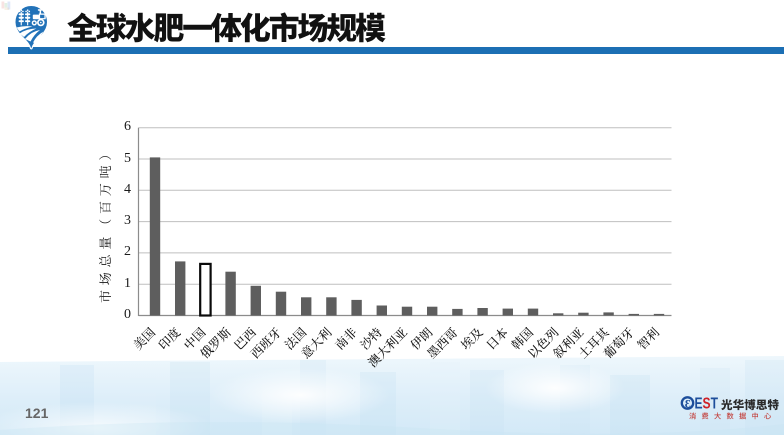  What do you see at coordinates (688, 403) in the screenshot?
I see `svg-text: 3` at bounding box center [688, 403].